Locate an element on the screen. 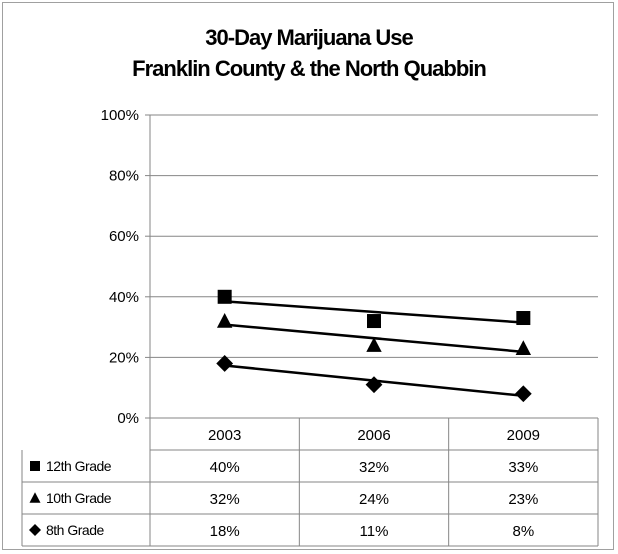  data-value-cell: 11% is located at coordinates (374, 531).